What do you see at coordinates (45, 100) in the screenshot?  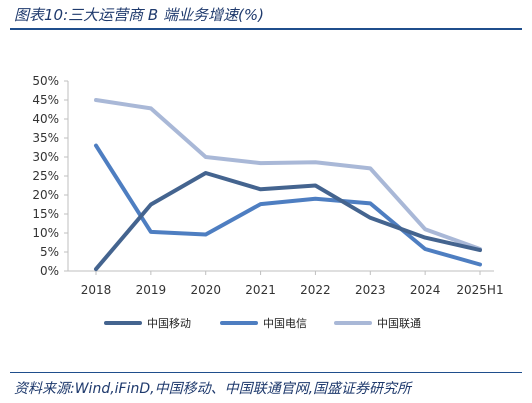 I see `y-tick-label: 45%` at bounding box center [45, 100].